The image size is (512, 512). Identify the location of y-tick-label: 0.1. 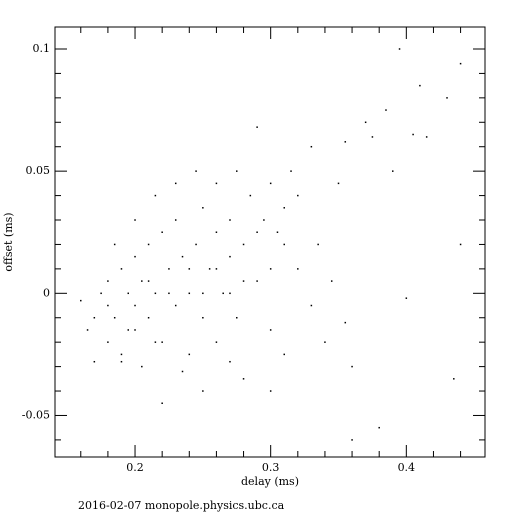
(42, 48).